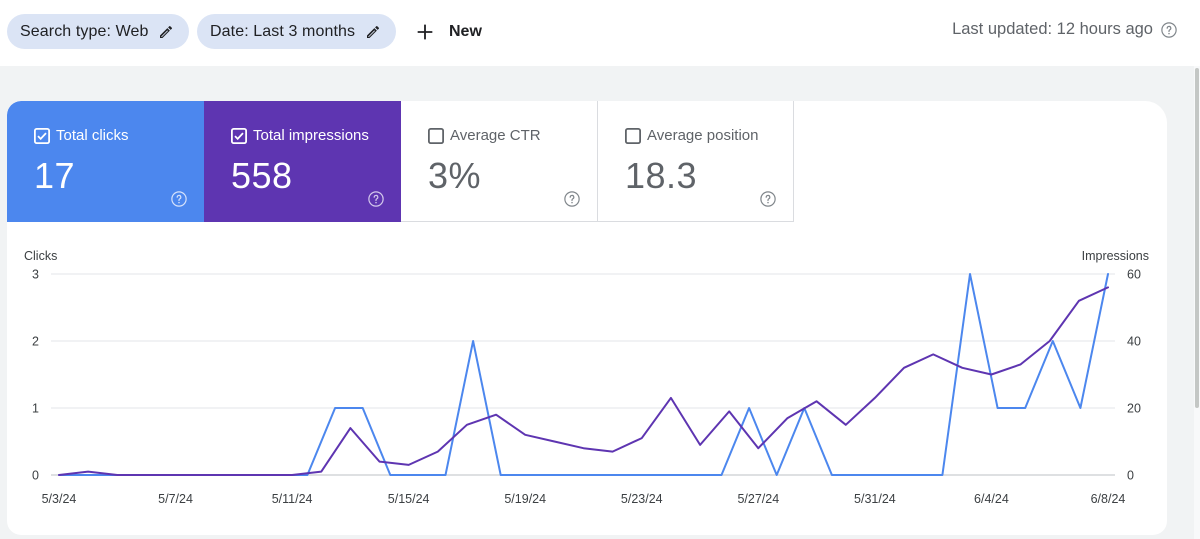  I want to click on x-tick-label: 5/23/24, so click(642, 499).